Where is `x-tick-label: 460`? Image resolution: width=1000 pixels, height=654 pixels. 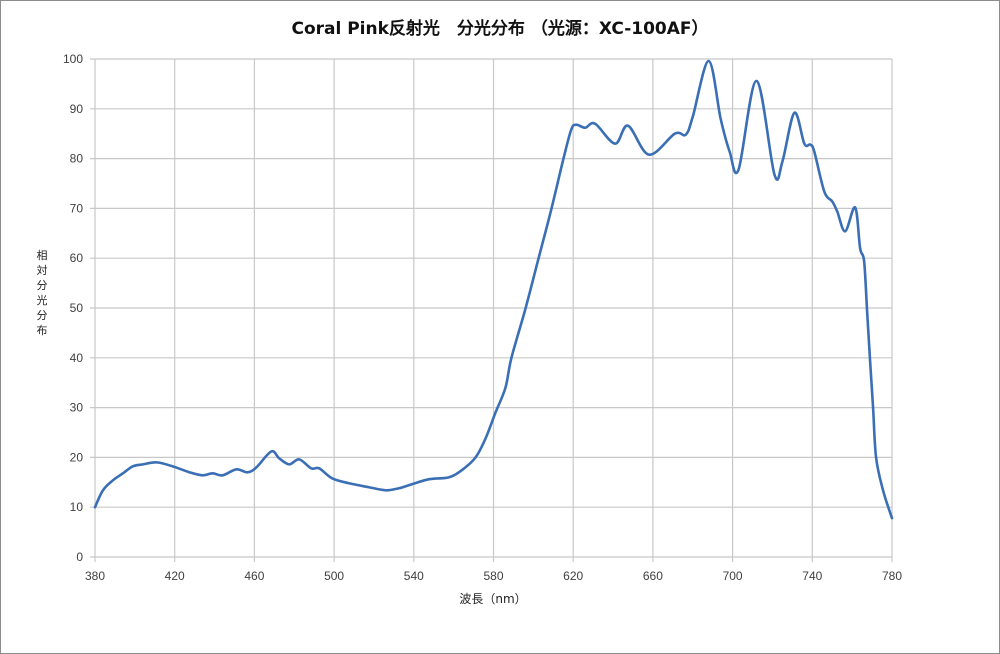
x-tick-label: 460 is located at coordinates (254, 576).